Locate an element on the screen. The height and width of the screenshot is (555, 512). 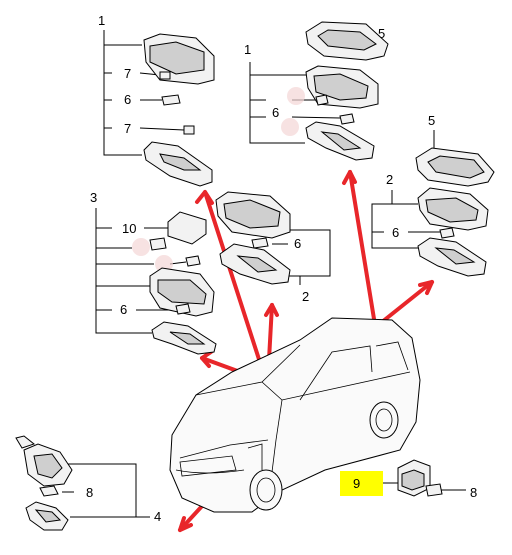
arrowhead-group-f is located at coordinates (185, 524).